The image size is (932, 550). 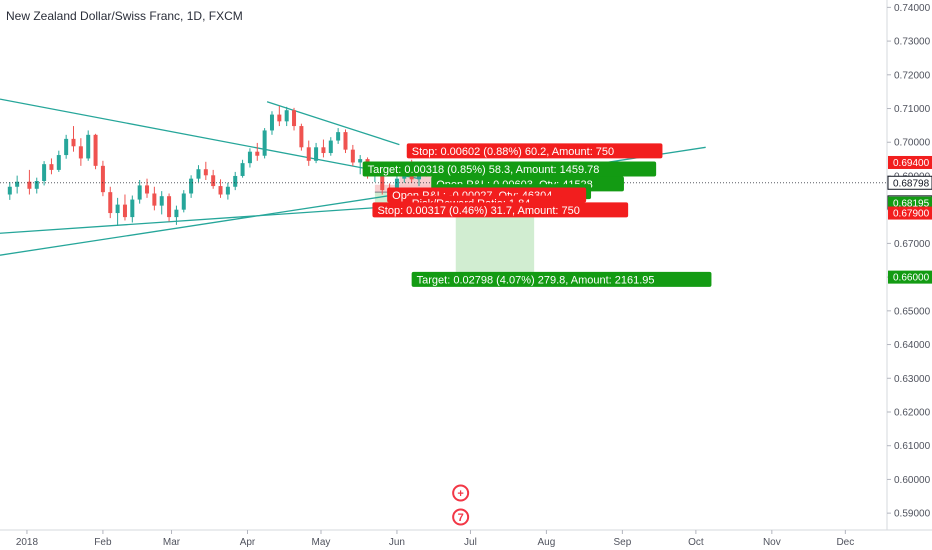 What do you see at coordinates (27, 542) in the screenshot?
I see `x-tick-label: 2018` at bounding box center [27, 542].